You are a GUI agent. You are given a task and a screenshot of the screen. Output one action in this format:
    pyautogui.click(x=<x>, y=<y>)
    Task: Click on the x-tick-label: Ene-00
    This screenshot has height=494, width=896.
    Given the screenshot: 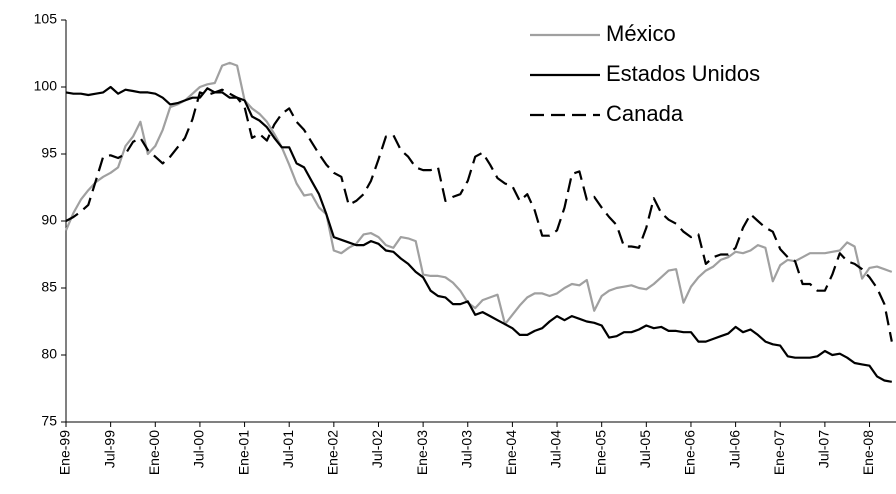 What is the action you would take?
    pyautogui.click(x=154, y=452)
    